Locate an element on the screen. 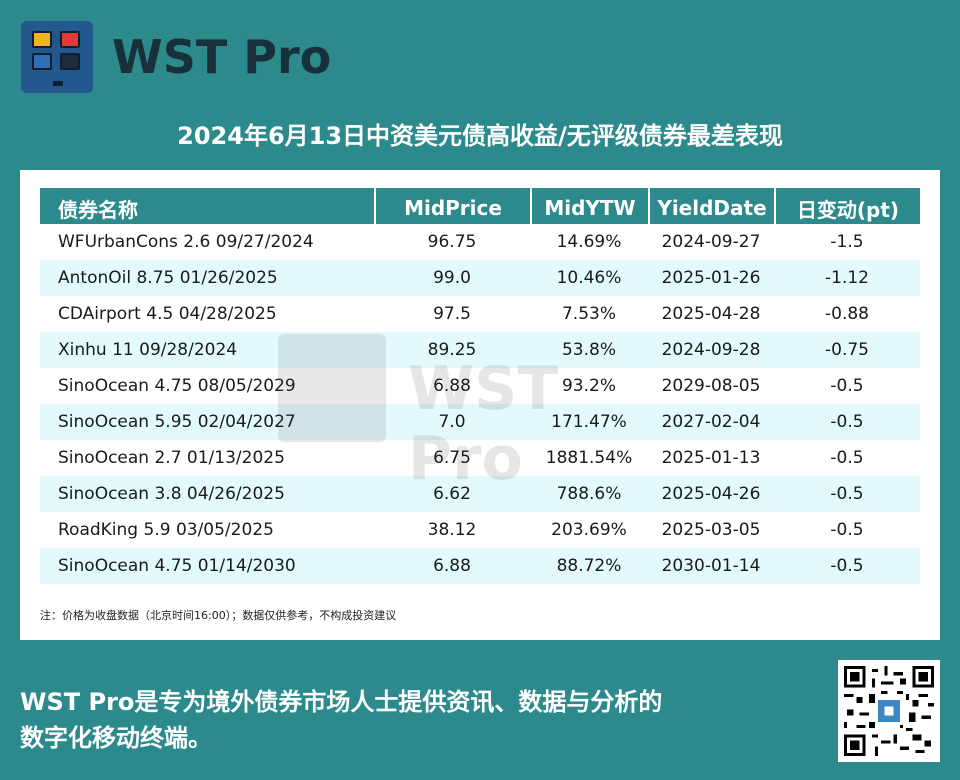 The image size is (960, 780). cell-bond-name: SinoOcean 5.95 02/04/2027 is located at coordinates (207, 422).